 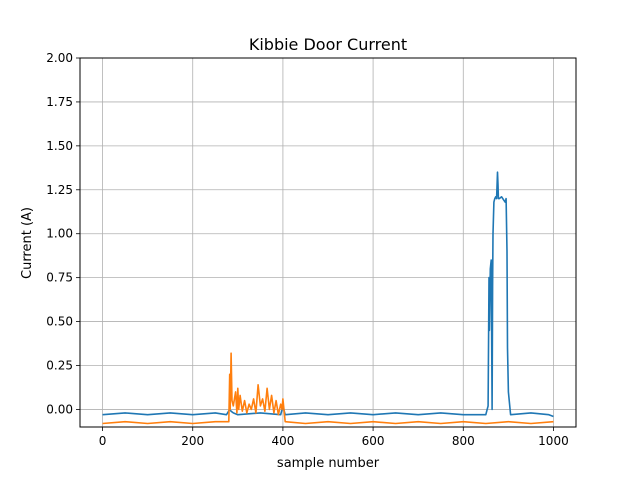 I want to click on y-tick-label: 0.25, so click(x=59, y=366).